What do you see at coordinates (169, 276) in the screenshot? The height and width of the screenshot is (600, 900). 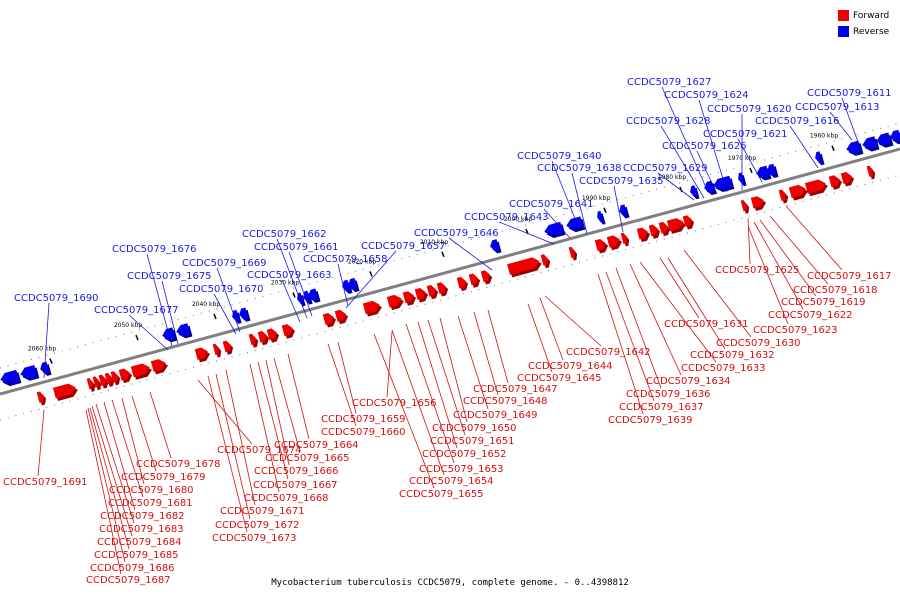 I see `reverse-gene-label: CCDC5079_1675` at bounding box center [169, 276].